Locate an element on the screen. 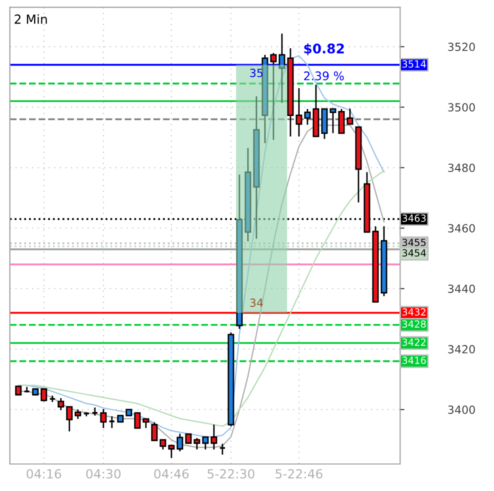 The image size is (494, 491). y-tick-label: 3500 is located at coordinates (461, 107).